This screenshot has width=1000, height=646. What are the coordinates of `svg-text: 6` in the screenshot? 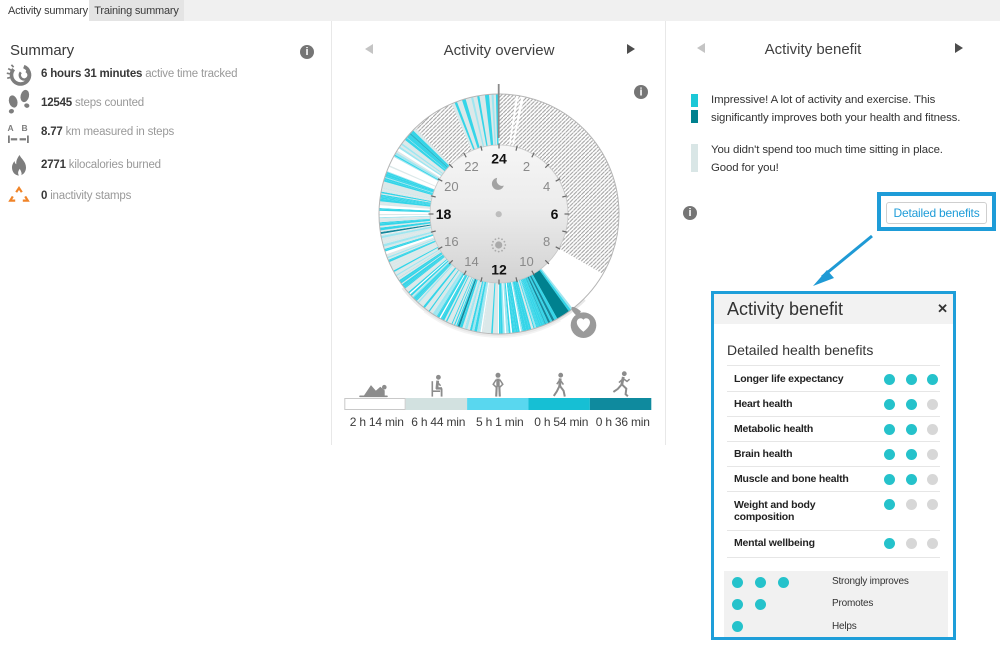 It's located at (555, 214).